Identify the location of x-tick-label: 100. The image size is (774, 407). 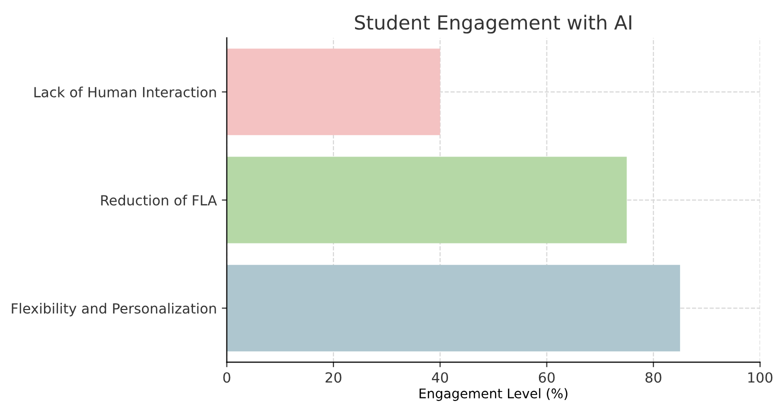
(760, 377).